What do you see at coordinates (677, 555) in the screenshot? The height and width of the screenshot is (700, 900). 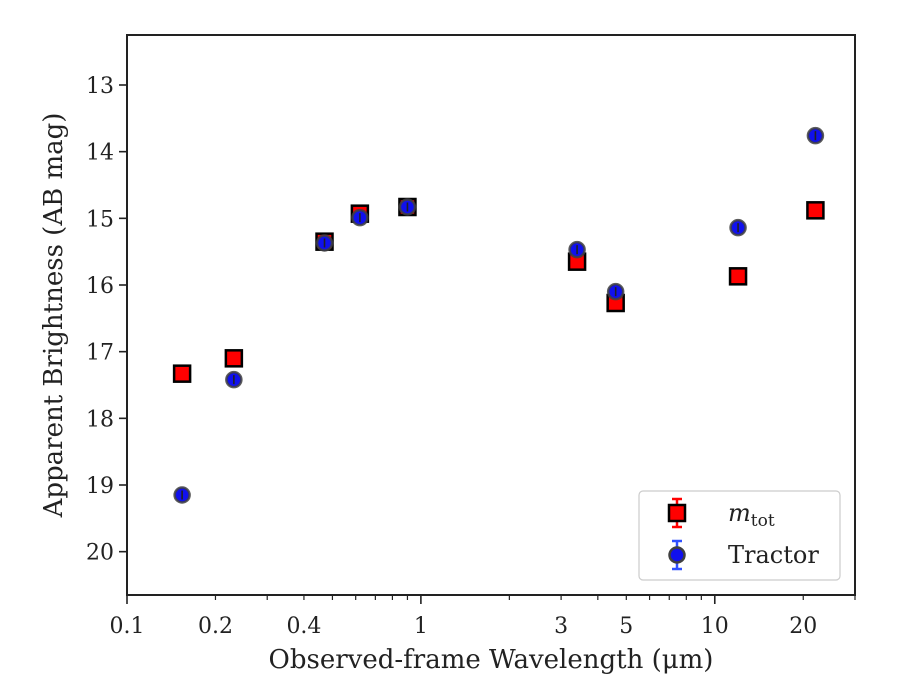 I see `legend-circle-marker` at bounding box center [677, 555].